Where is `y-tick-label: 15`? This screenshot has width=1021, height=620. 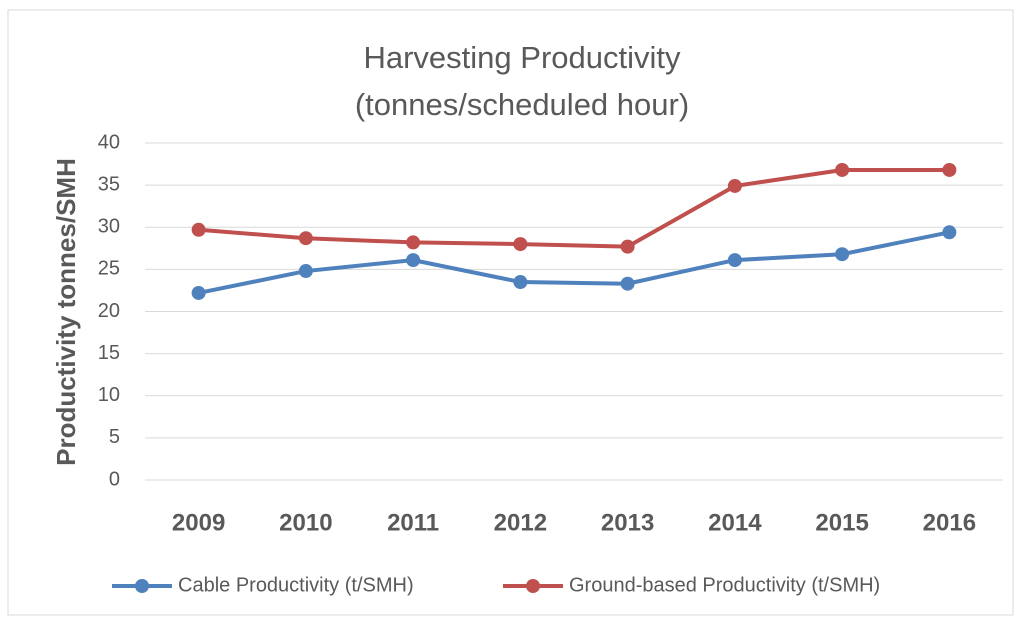
y-tick-label: 15 is located at coordinates (109, 353).